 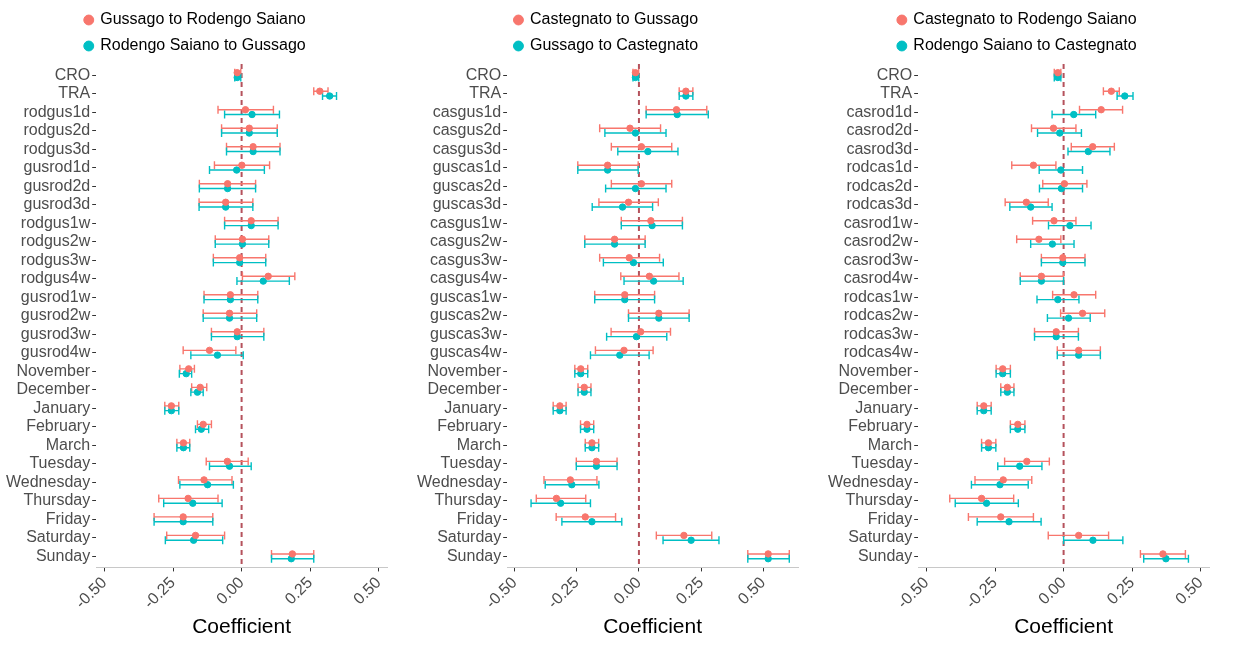 I want to click on y-tick-label: guscas3d, so click(x=467, y=204).